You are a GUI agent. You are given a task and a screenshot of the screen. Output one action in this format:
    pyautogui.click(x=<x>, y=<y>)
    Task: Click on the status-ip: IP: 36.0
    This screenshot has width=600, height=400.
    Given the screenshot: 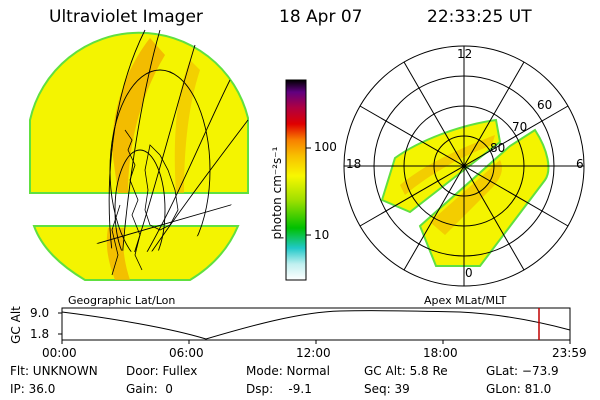 What is the action you would take?
    pyautogui.click(x=33, y=389)
    